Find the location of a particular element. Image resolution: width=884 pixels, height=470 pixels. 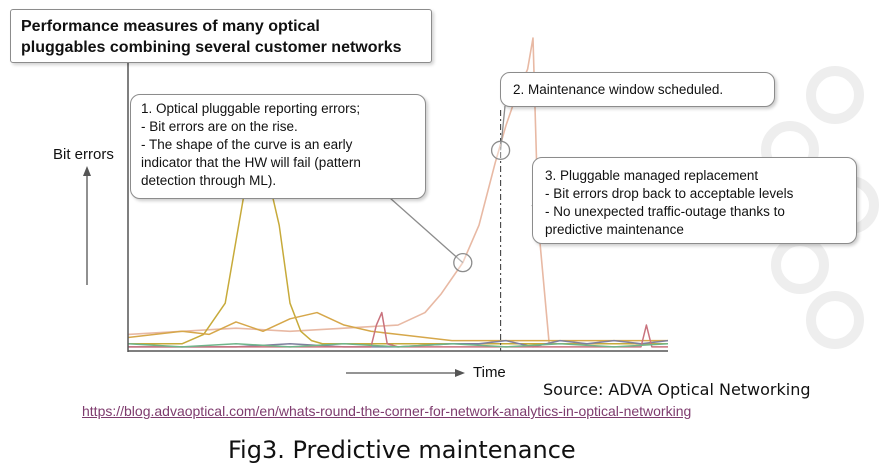

x-arrow-head is located at coordinates (460, 373).